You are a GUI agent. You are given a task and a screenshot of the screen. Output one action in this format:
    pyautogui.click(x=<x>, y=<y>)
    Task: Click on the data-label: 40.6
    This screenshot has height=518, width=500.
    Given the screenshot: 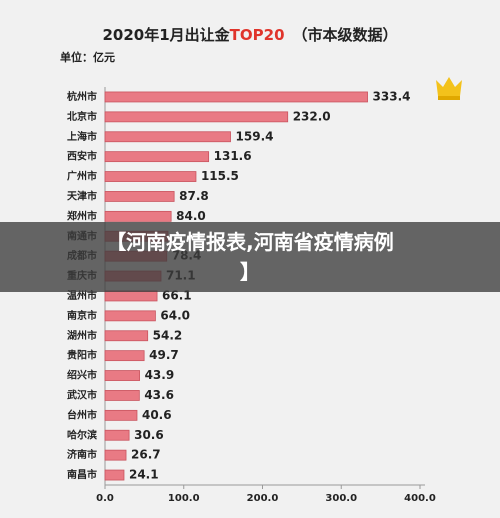 What is the action you would take?
    pyautogui.click(x=157, y=415)
    